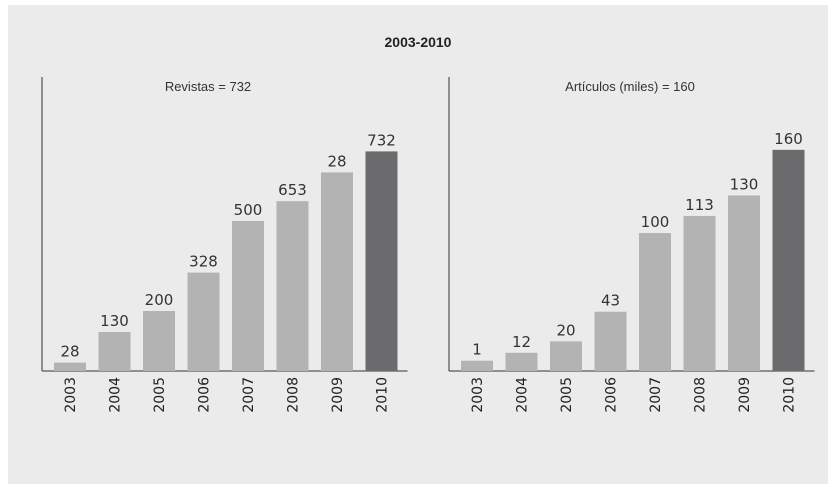  I want to click on chart-2-value-label-2006: 43, so click(610, 301).